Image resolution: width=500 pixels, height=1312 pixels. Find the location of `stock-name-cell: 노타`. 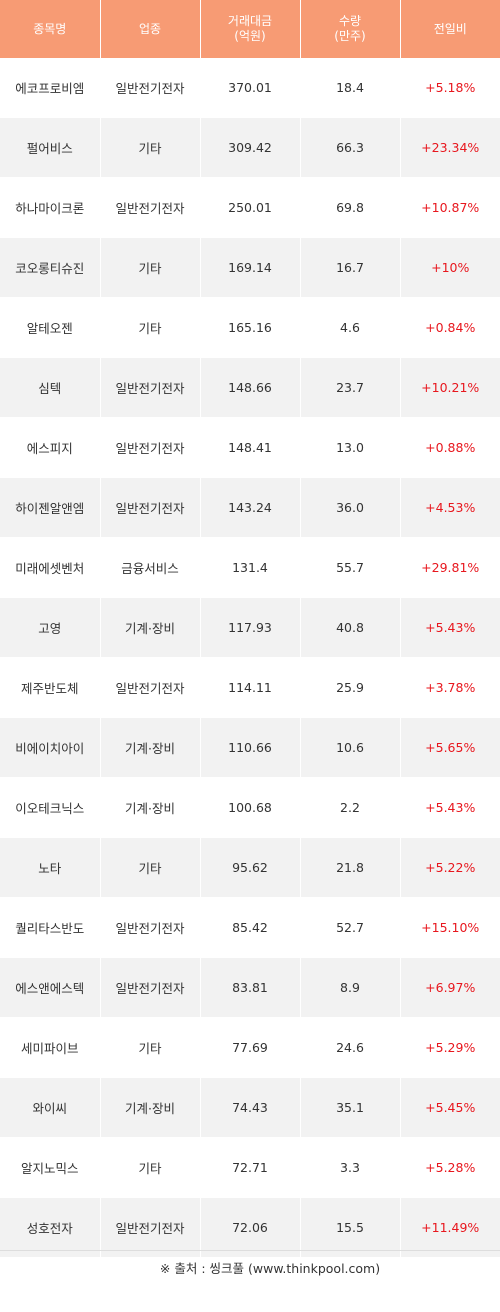

stock-name-cell: 노타 is located at coordinates (50, 867).